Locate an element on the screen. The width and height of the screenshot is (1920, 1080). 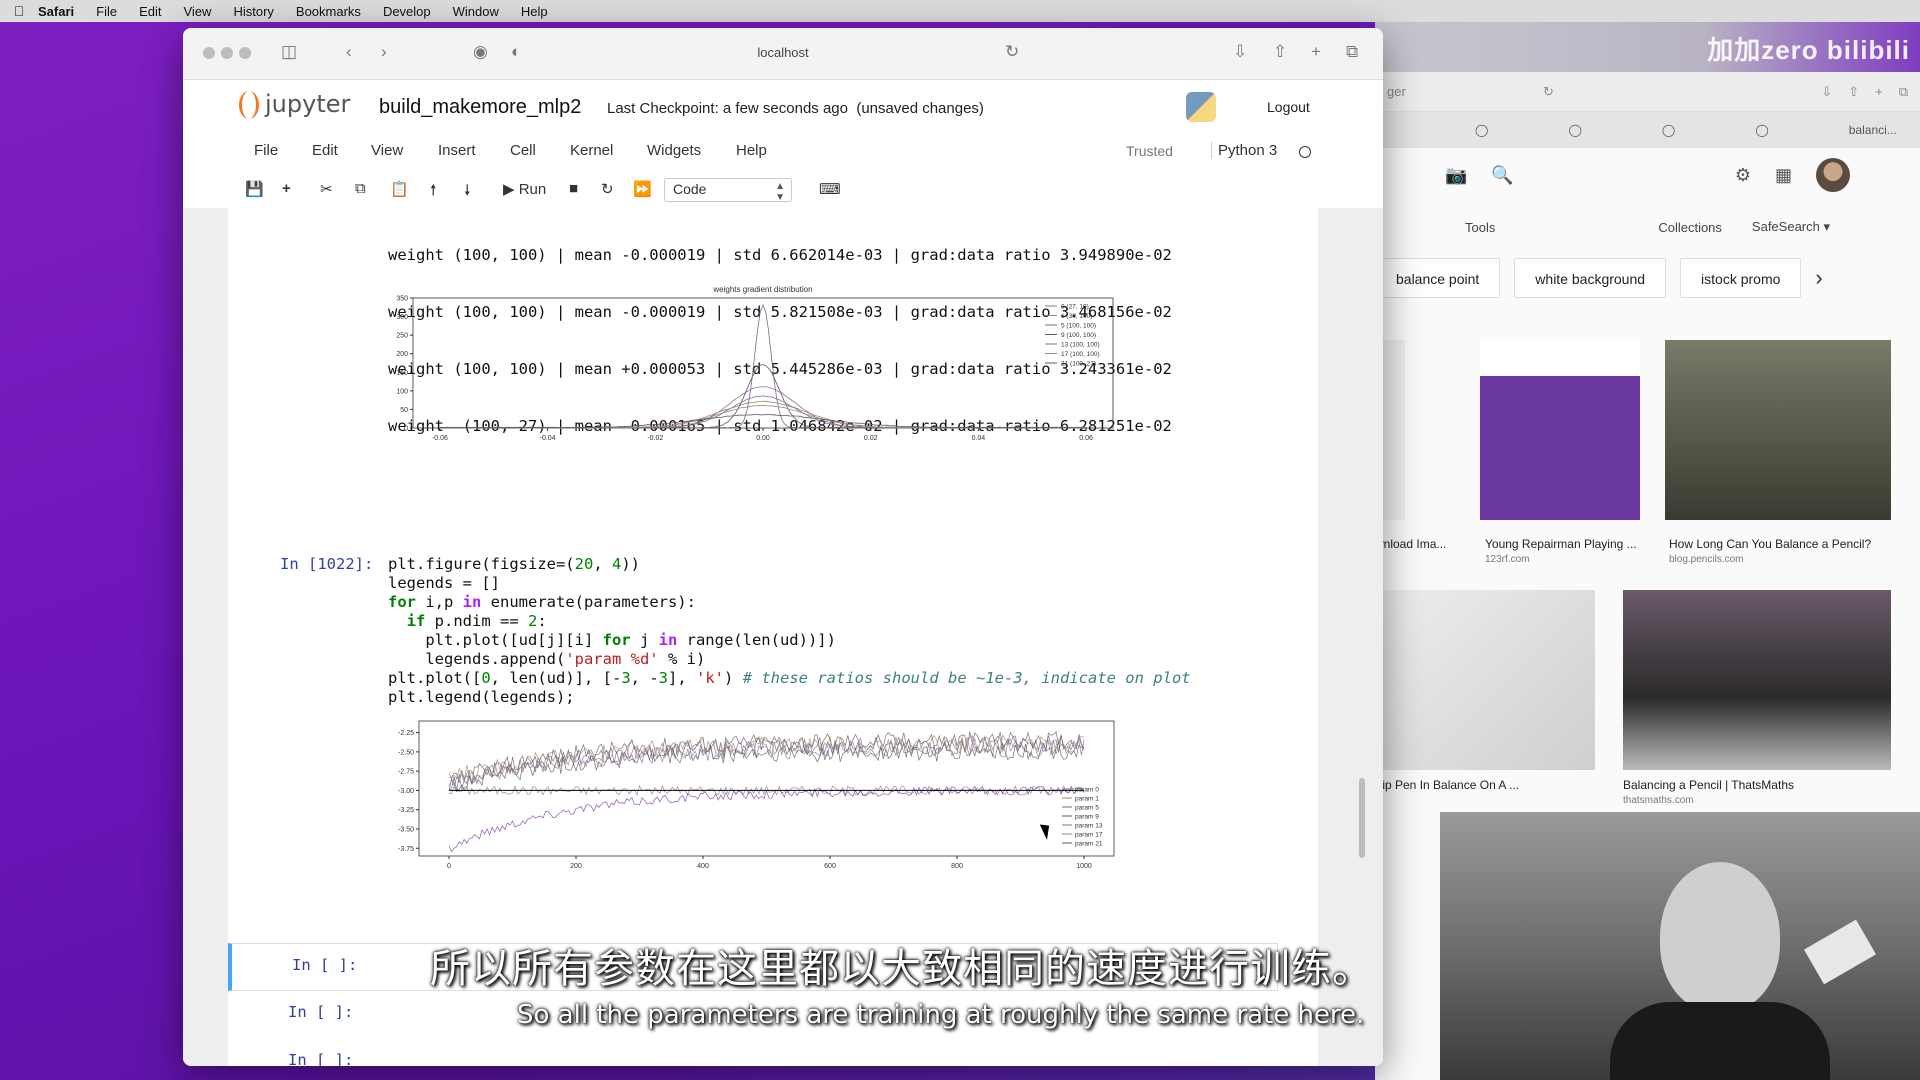
chip-balance-point: balance point is located at coordinates (1438, 278).